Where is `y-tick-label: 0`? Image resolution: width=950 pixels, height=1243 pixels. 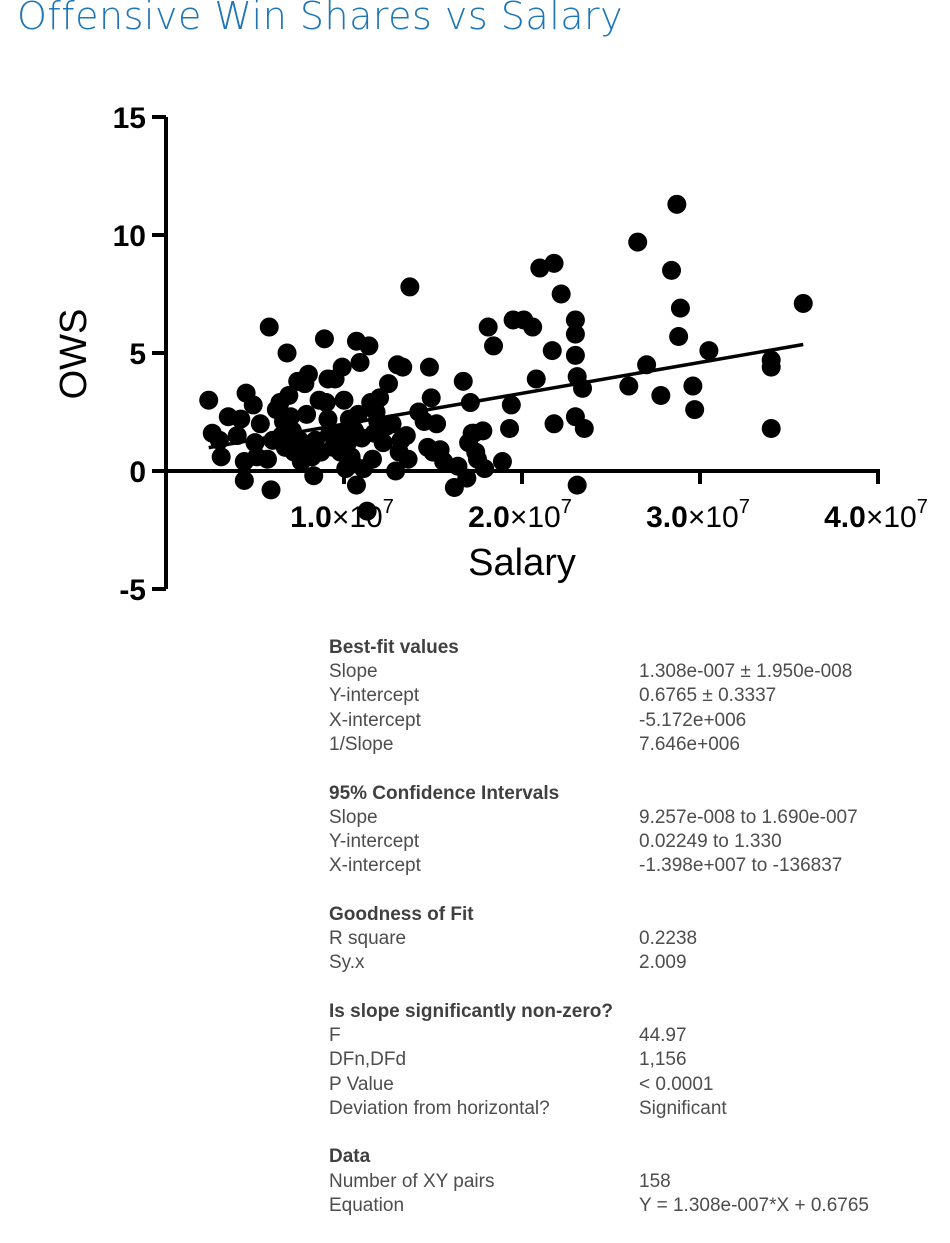 y-tick-label: 0 is located at coordinates (137, 472).